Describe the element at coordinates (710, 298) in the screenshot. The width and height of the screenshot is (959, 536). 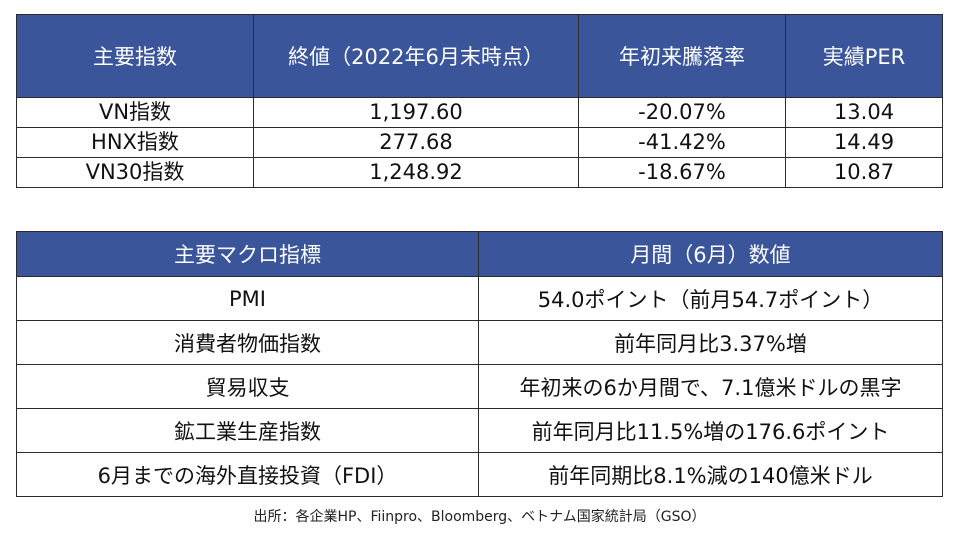
I see `indicator-value-cell: 54.0ポイント（前月54.7ポイント）` at that location.